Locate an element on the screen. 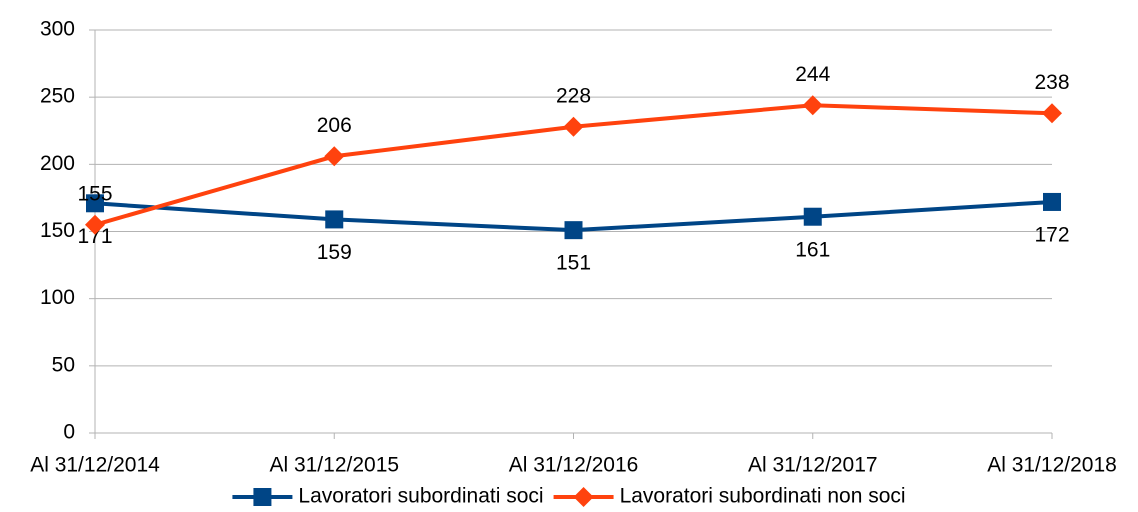 Image resolution: width=1138 pixels, height=512 pixels. data-label: 155 is located at coordinates (94, 193).